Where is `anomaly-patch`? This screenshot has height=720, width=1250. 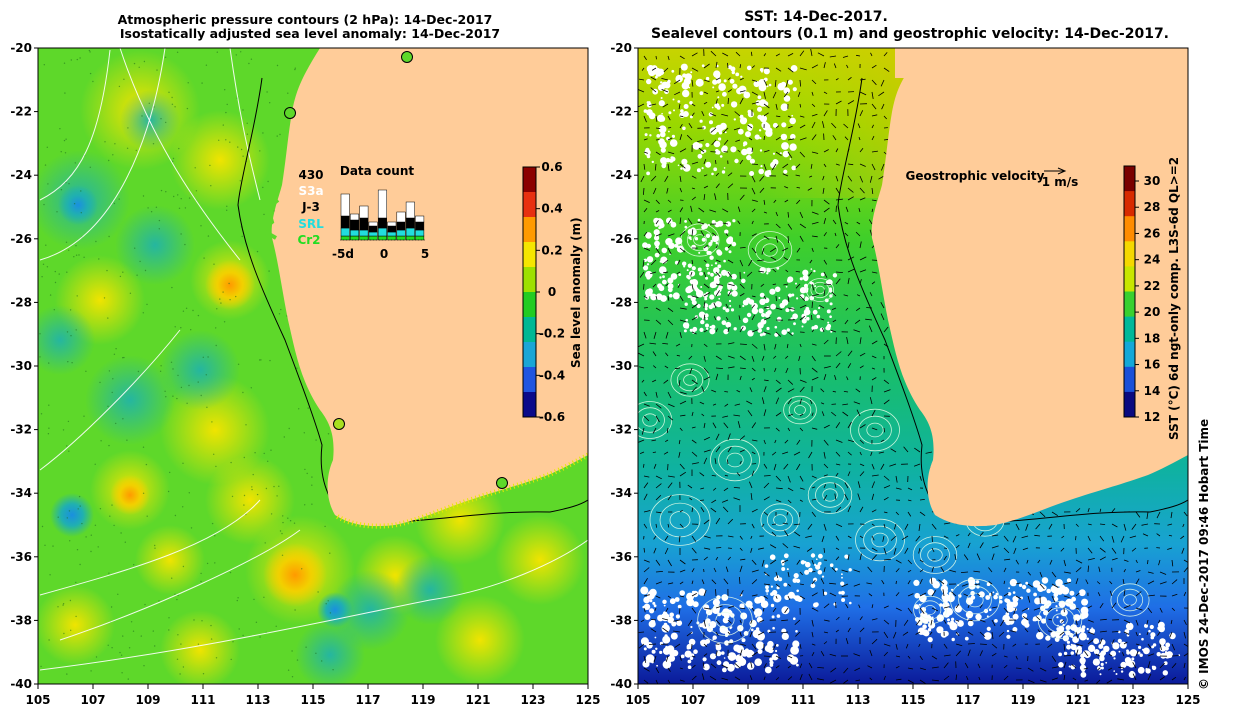
anomaly-patch is located at coordinates (72, 515).